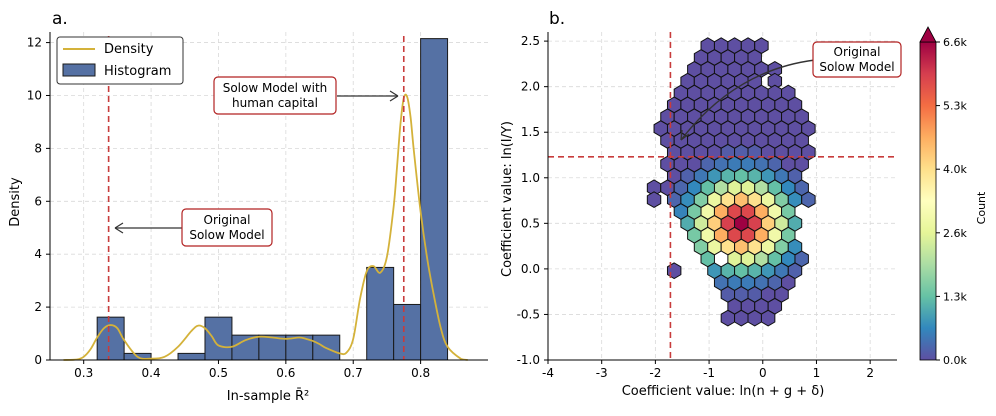 Image resolution: width=996 pixels, height=416 pixels. What do you see at coordinates (709, 373) in the screenshot?
I see `x-tick-label: -1` at bounding box center [709, 373].